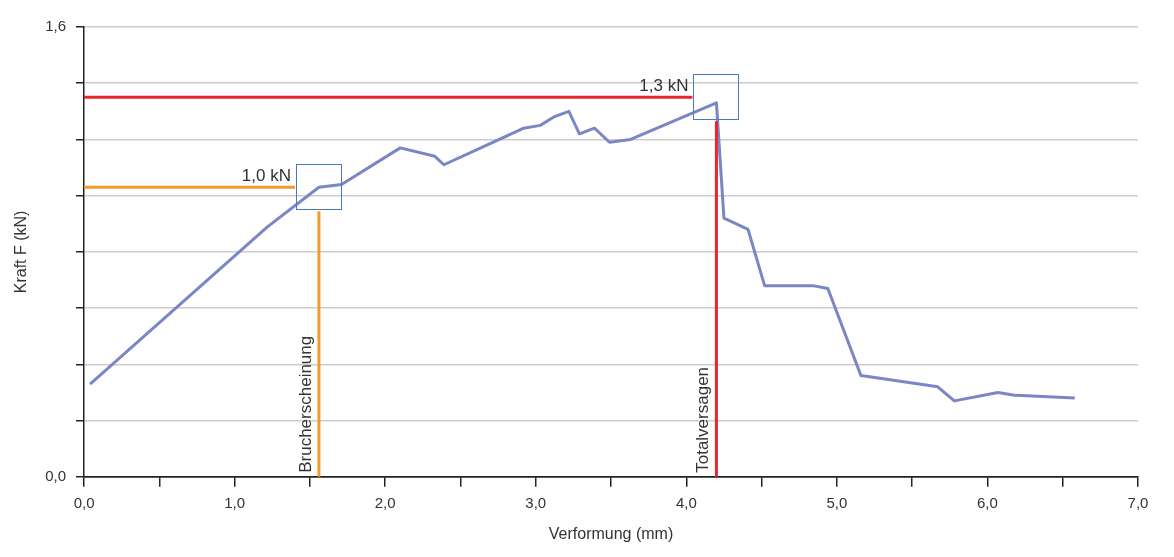 This screenshot has width=1174, height=557. I want to click on ref-line-label: Brucherscheinung, so click(305, 404).